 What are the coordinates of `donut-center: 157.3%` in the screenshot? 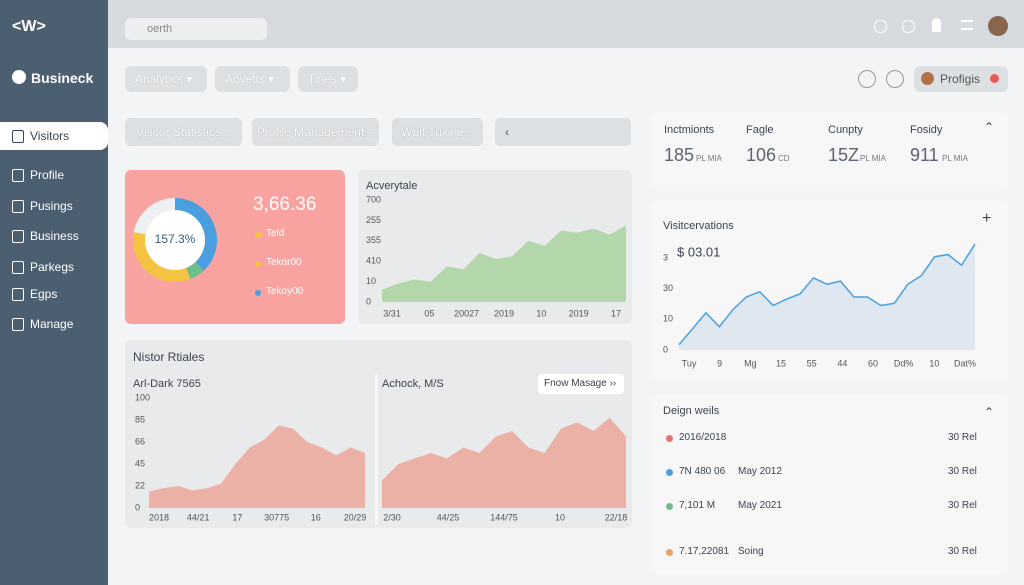 It's located at (175, 239).